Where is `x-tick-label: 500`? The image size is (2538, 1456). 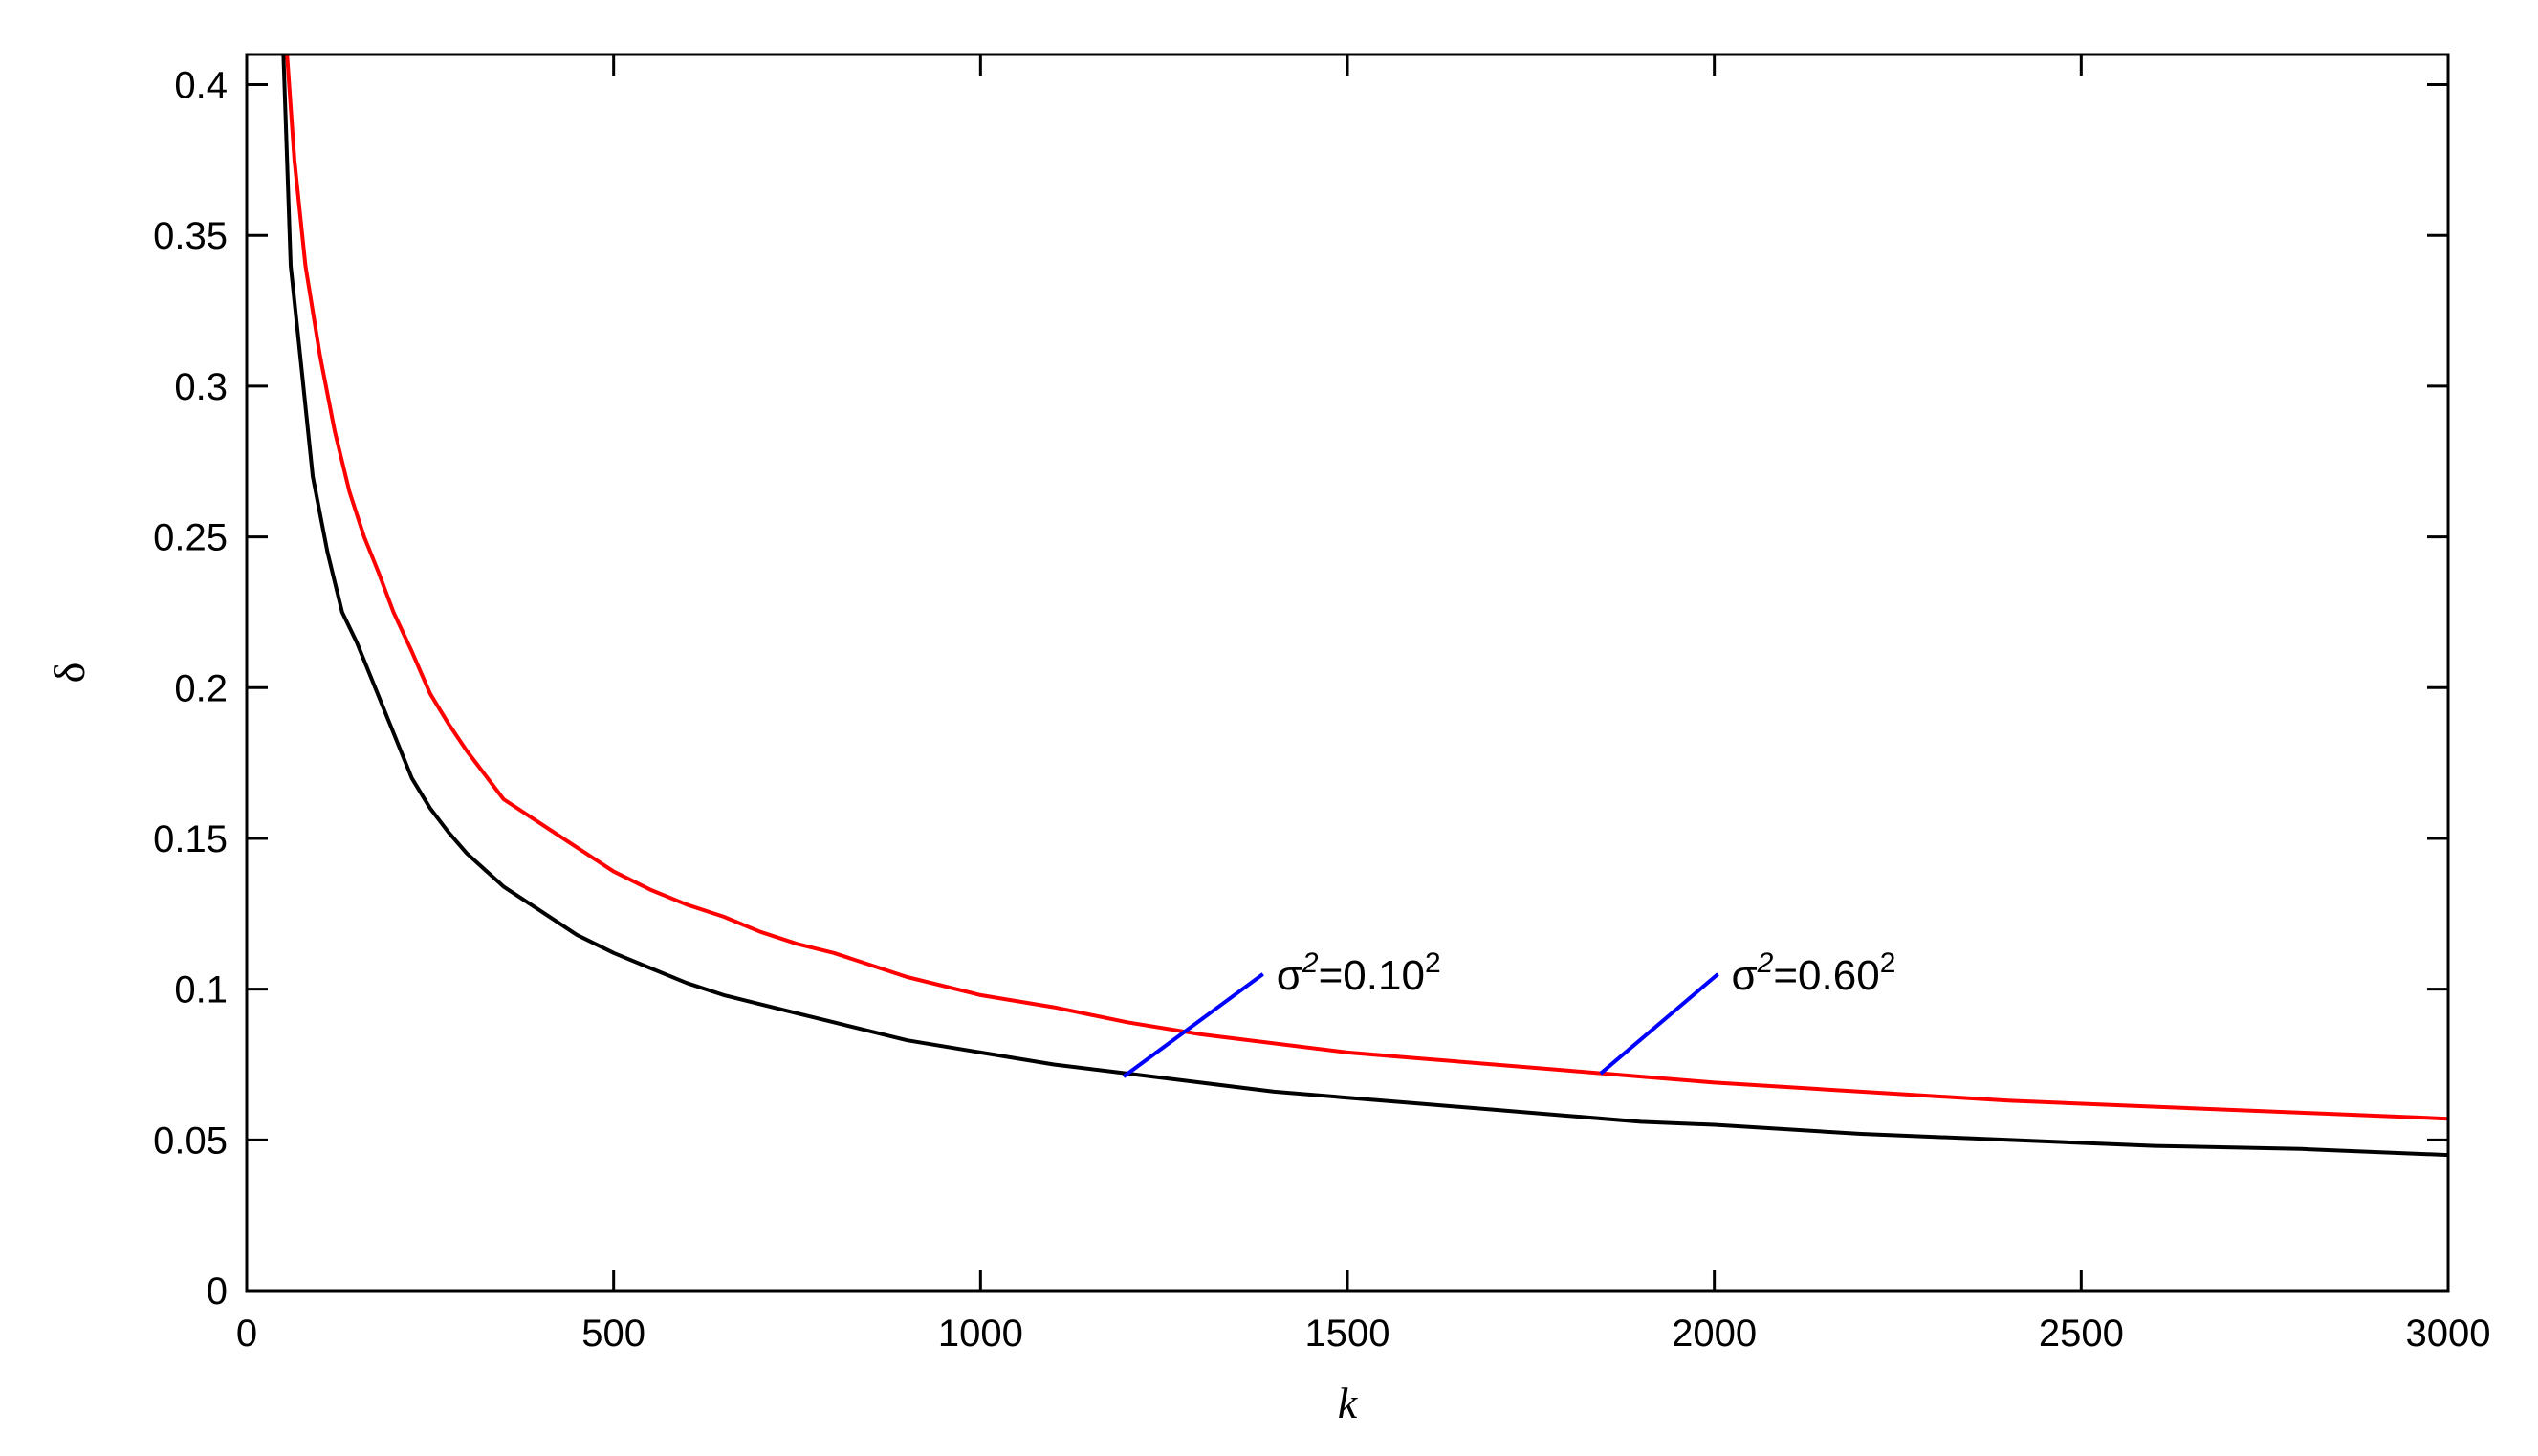
x-tick-label: 500 is located at coordinates (613, 1334).